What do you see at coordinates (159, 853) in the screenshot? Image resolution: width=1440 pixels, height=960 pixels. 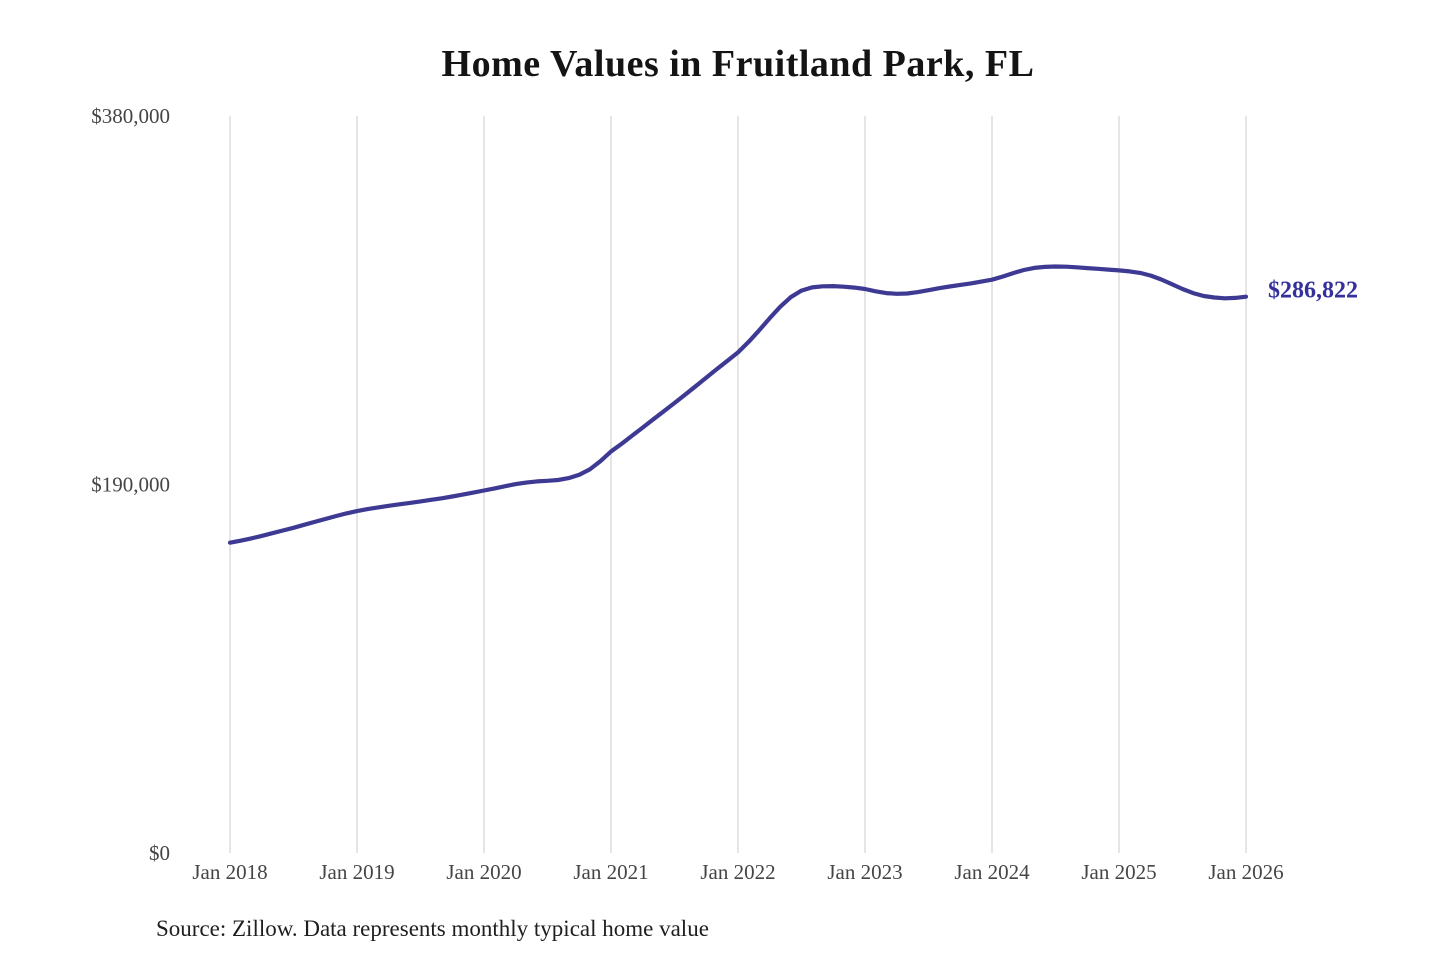 I see `y-axis-tick-label: $0` at bounding box center [159, 853].